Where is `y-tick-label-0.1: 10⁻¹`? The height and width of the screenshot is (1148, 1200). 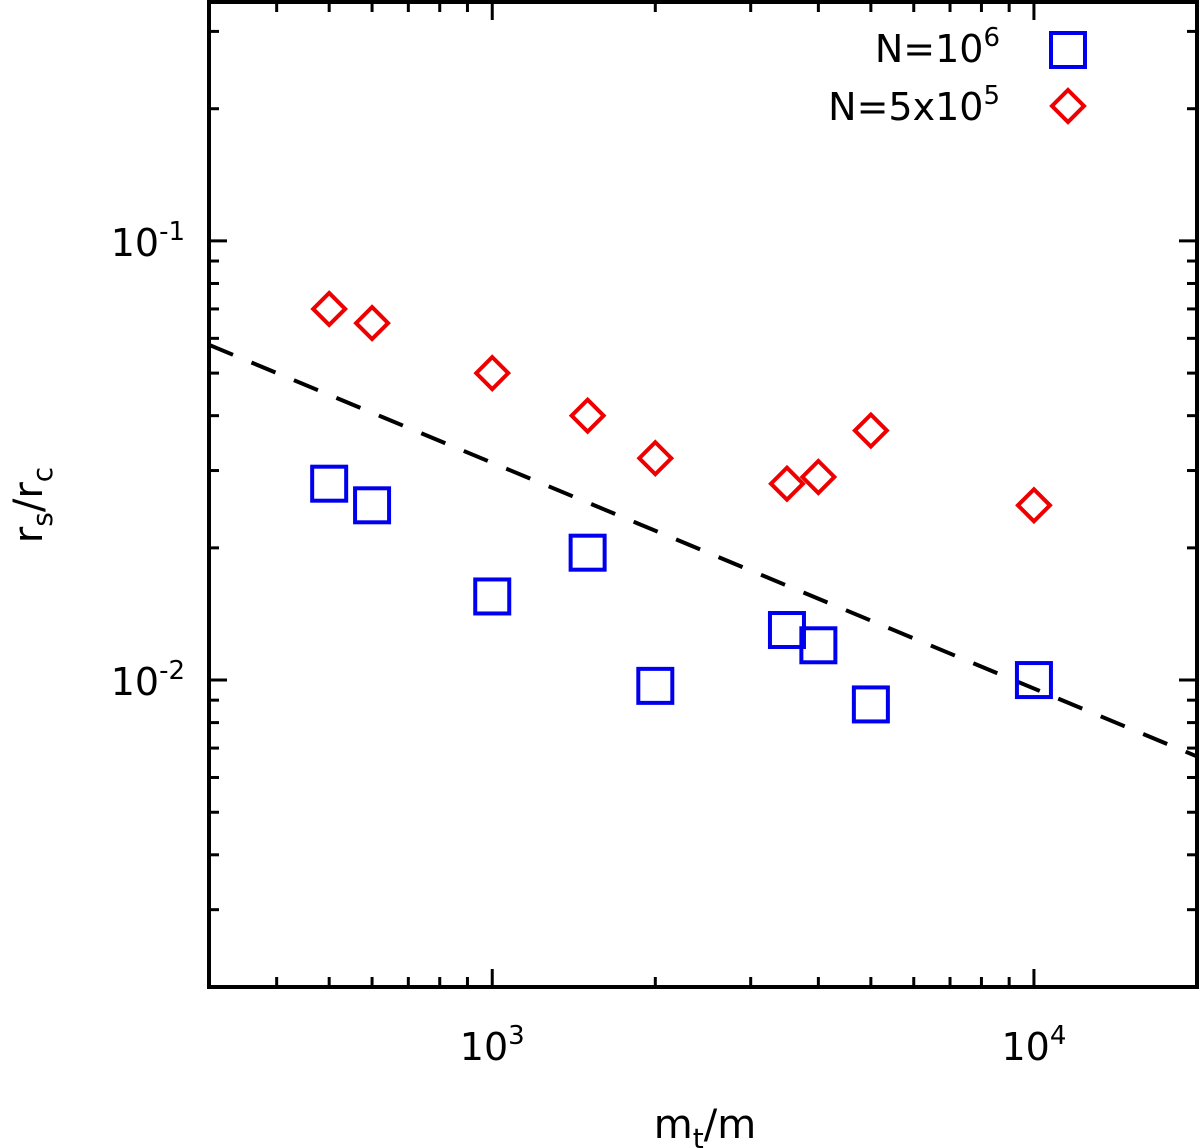
y-tick-label-0.1: 10⁻¹ is located at coordinates (148, 241).